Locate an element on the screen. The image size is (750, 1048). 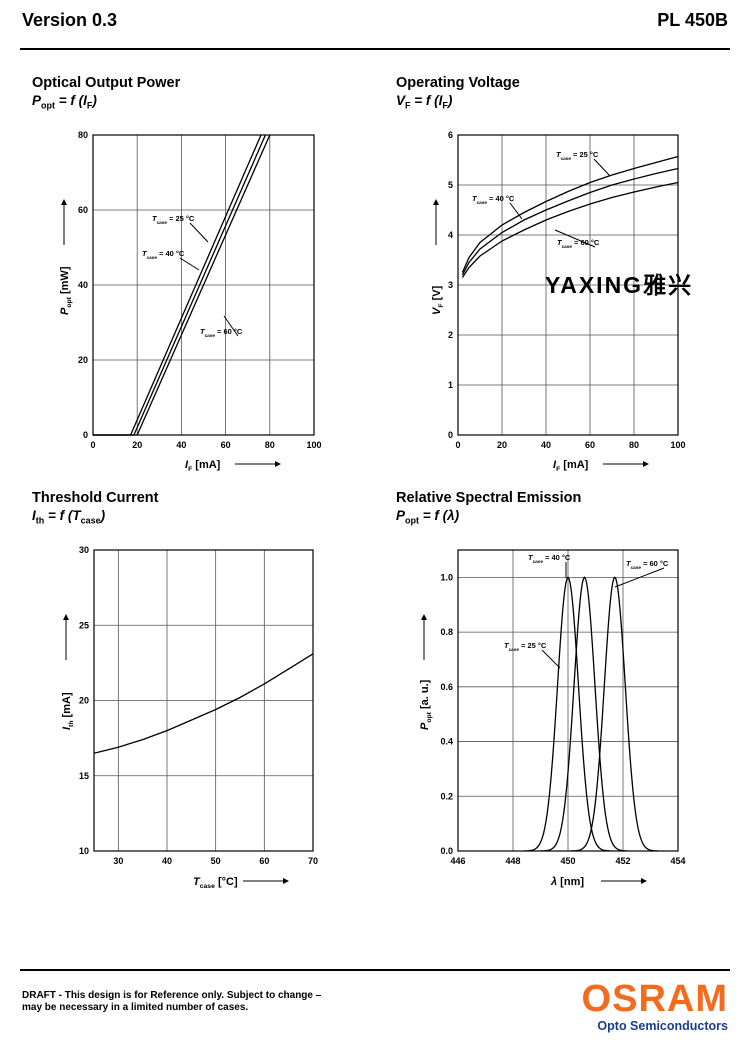
spectral-x-tick-label: 446 is located at coordinates (457, 861).